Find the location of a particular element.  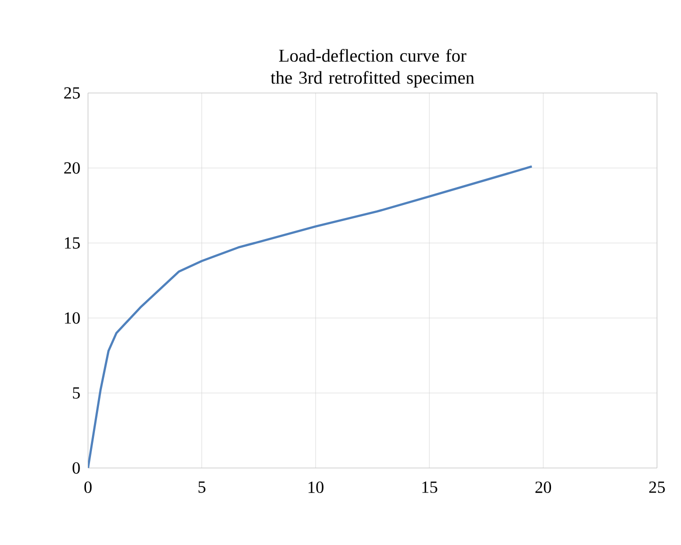

chart-title: Load-deflection curve for the 3rd retrofitted specimen is located at coordinates (372, 68).